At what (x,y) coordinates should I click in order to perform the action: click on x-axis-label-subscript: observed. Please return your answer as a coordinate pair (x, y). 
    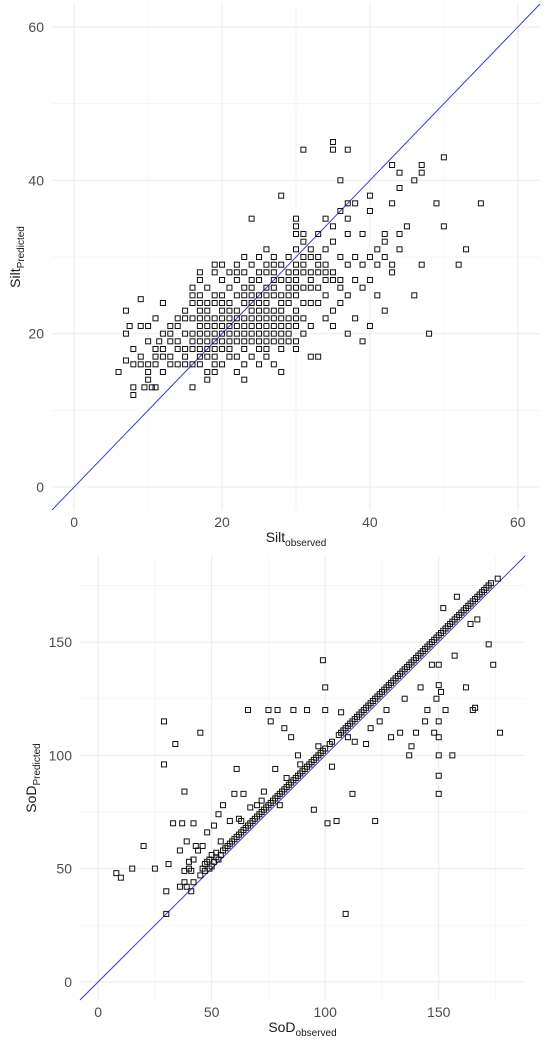
    Looking at the image, I should click on (305, 543).